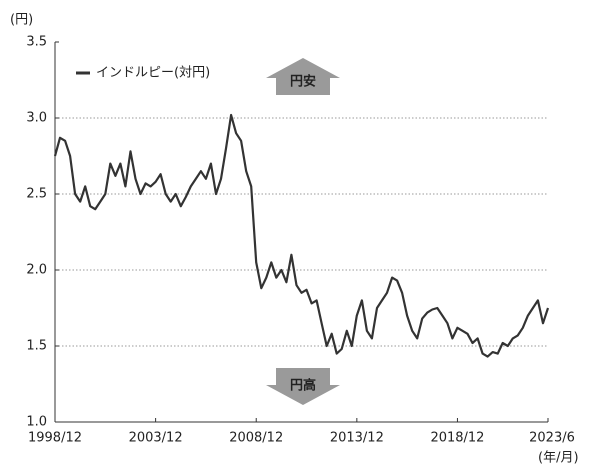 Image resolution: width=591 pixels, height=468 pixels. Describe the element at coordinates (153, 73) in the screenshot. I see `legend-label: インドルピー(対円)` at that location.